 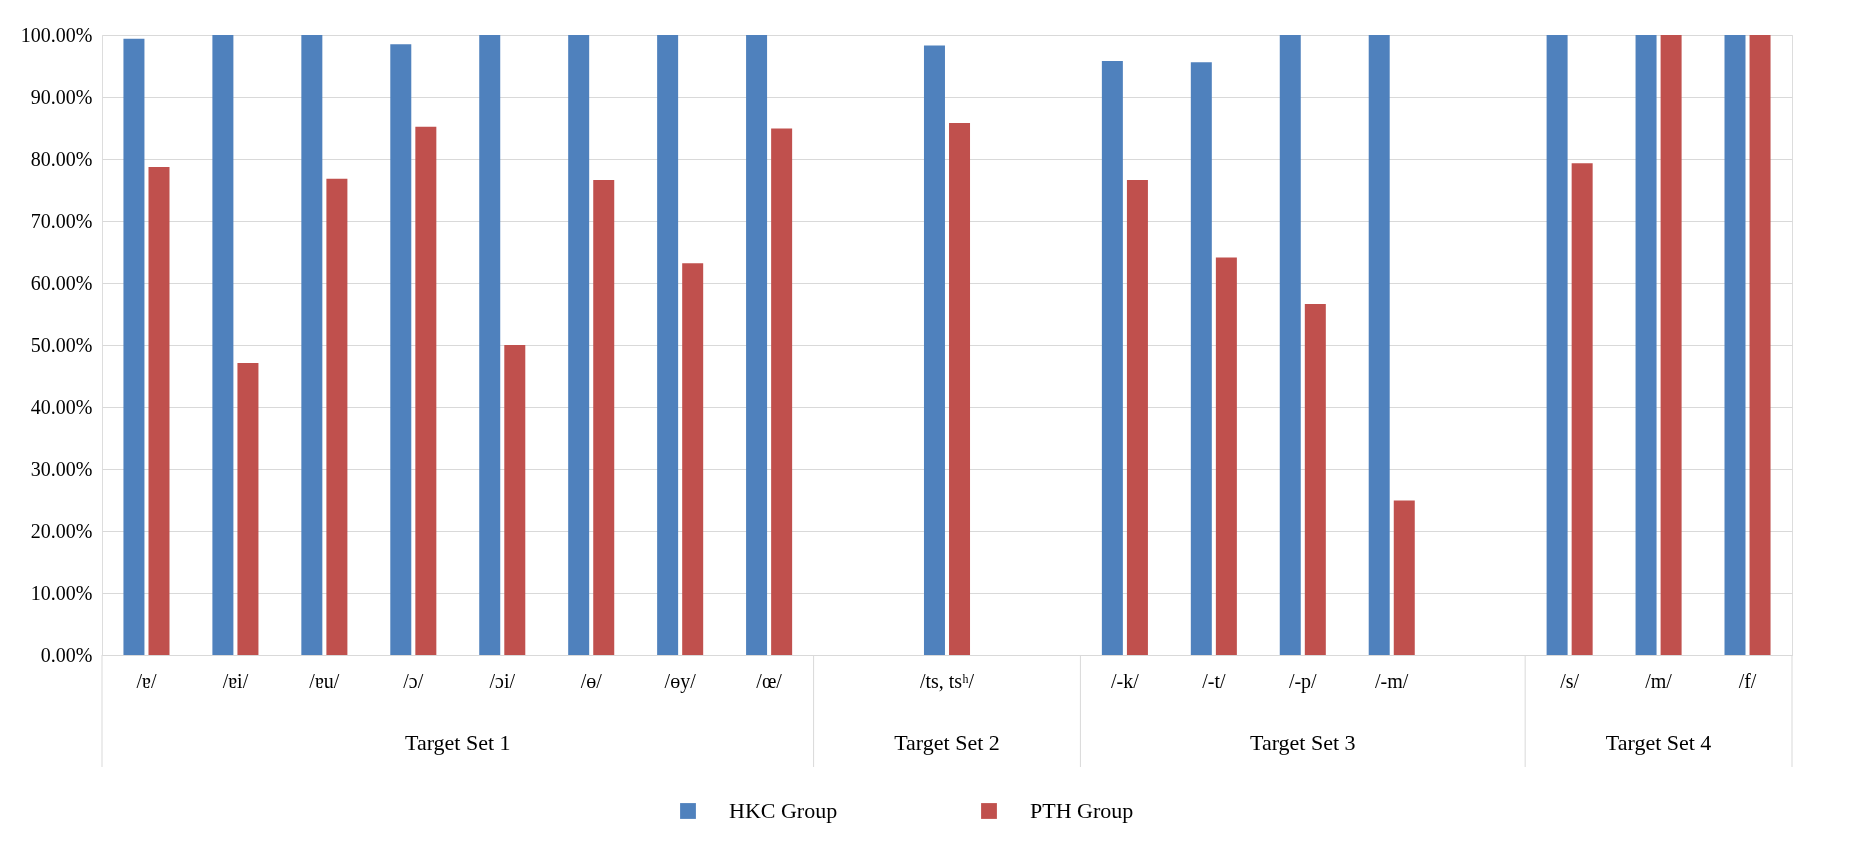 I want to click on x-tick-label: /ts, tsʰ/, so click(x=947, y=680).